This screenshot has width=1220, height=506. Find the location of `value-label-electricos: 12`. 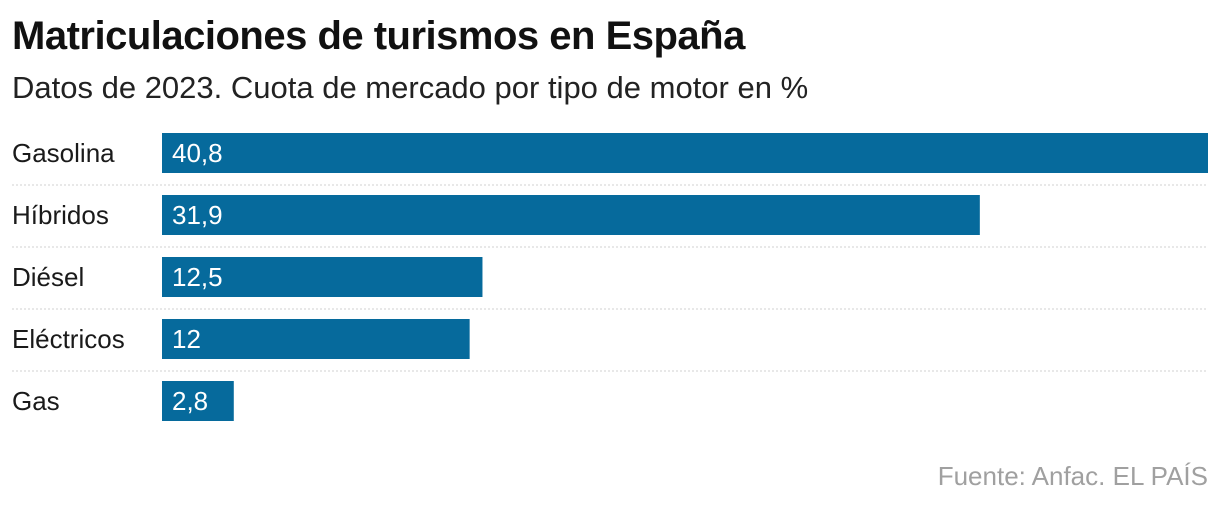

value-label-electricos: 12 is located at coordinates (186, 339).